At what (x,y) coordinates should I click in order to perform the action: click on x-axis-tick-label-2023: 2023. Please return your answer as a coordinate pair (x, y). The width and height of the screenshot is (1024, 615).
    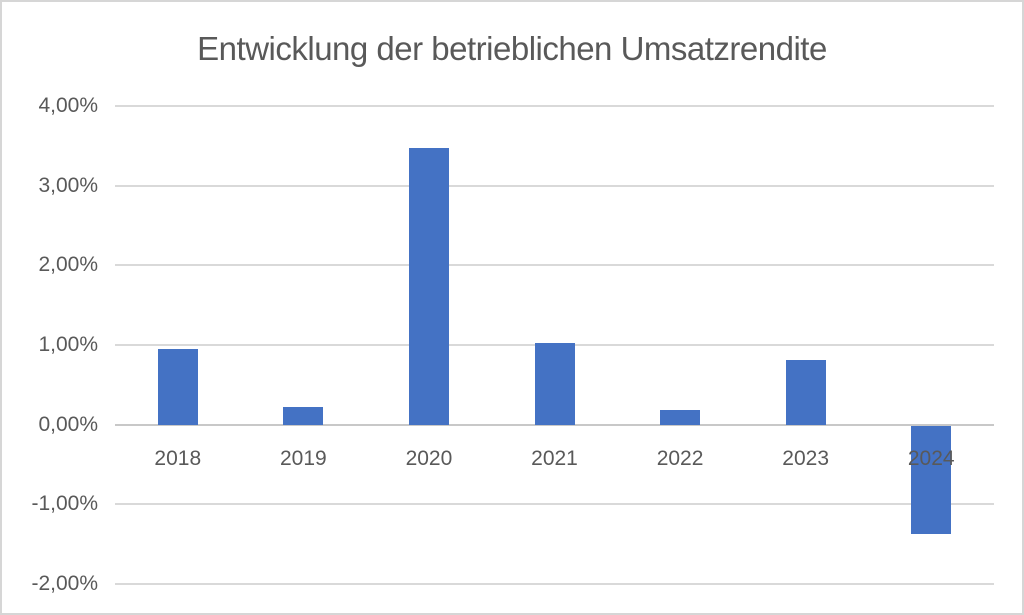
    Looking at the image, I should click on (805, 458).